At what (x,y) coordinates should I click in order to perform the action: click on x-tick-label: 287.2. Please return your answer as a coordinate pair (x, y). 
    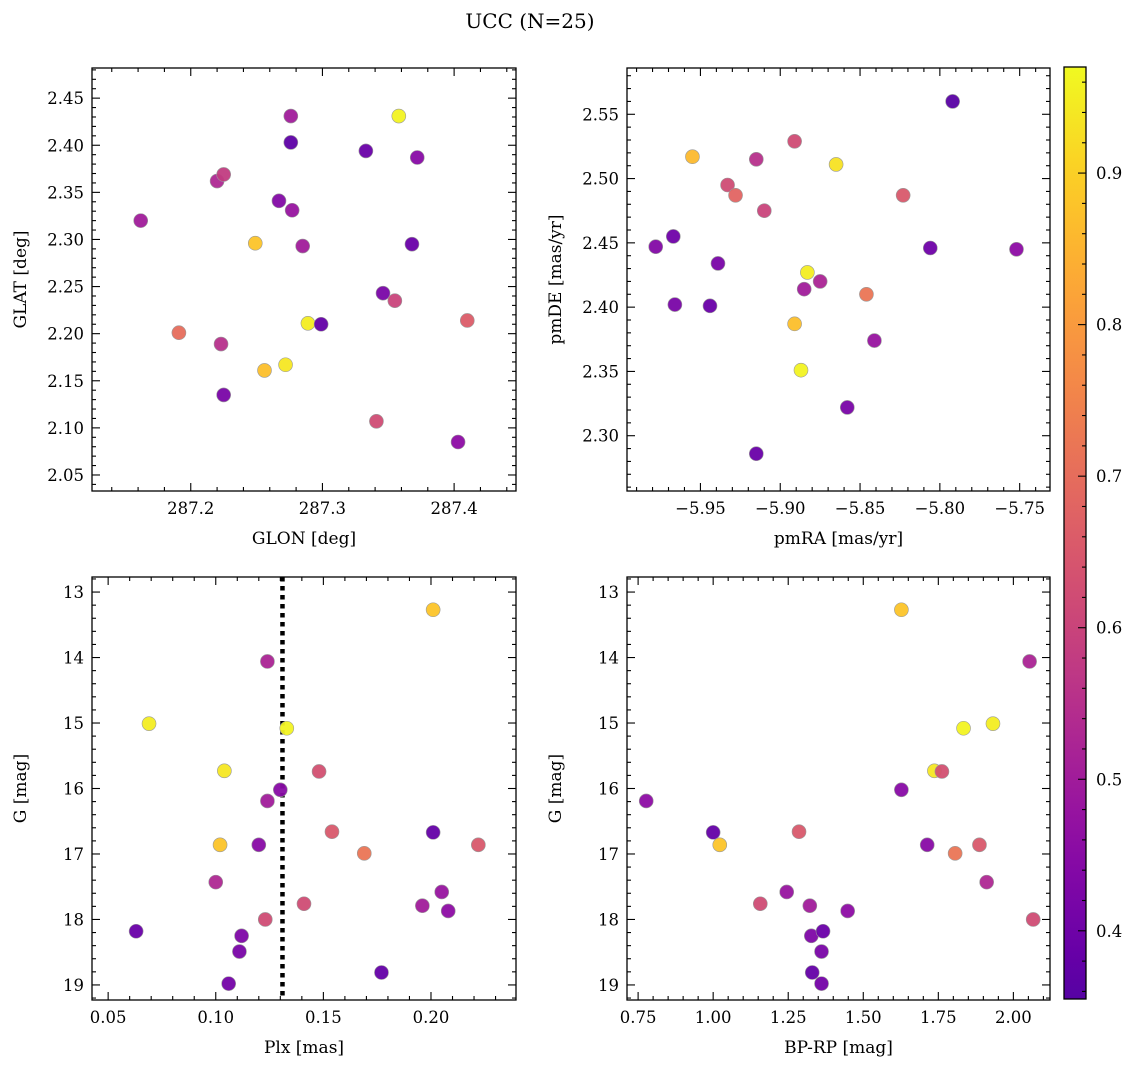
    Looking at the image, I should click on (190, 508).